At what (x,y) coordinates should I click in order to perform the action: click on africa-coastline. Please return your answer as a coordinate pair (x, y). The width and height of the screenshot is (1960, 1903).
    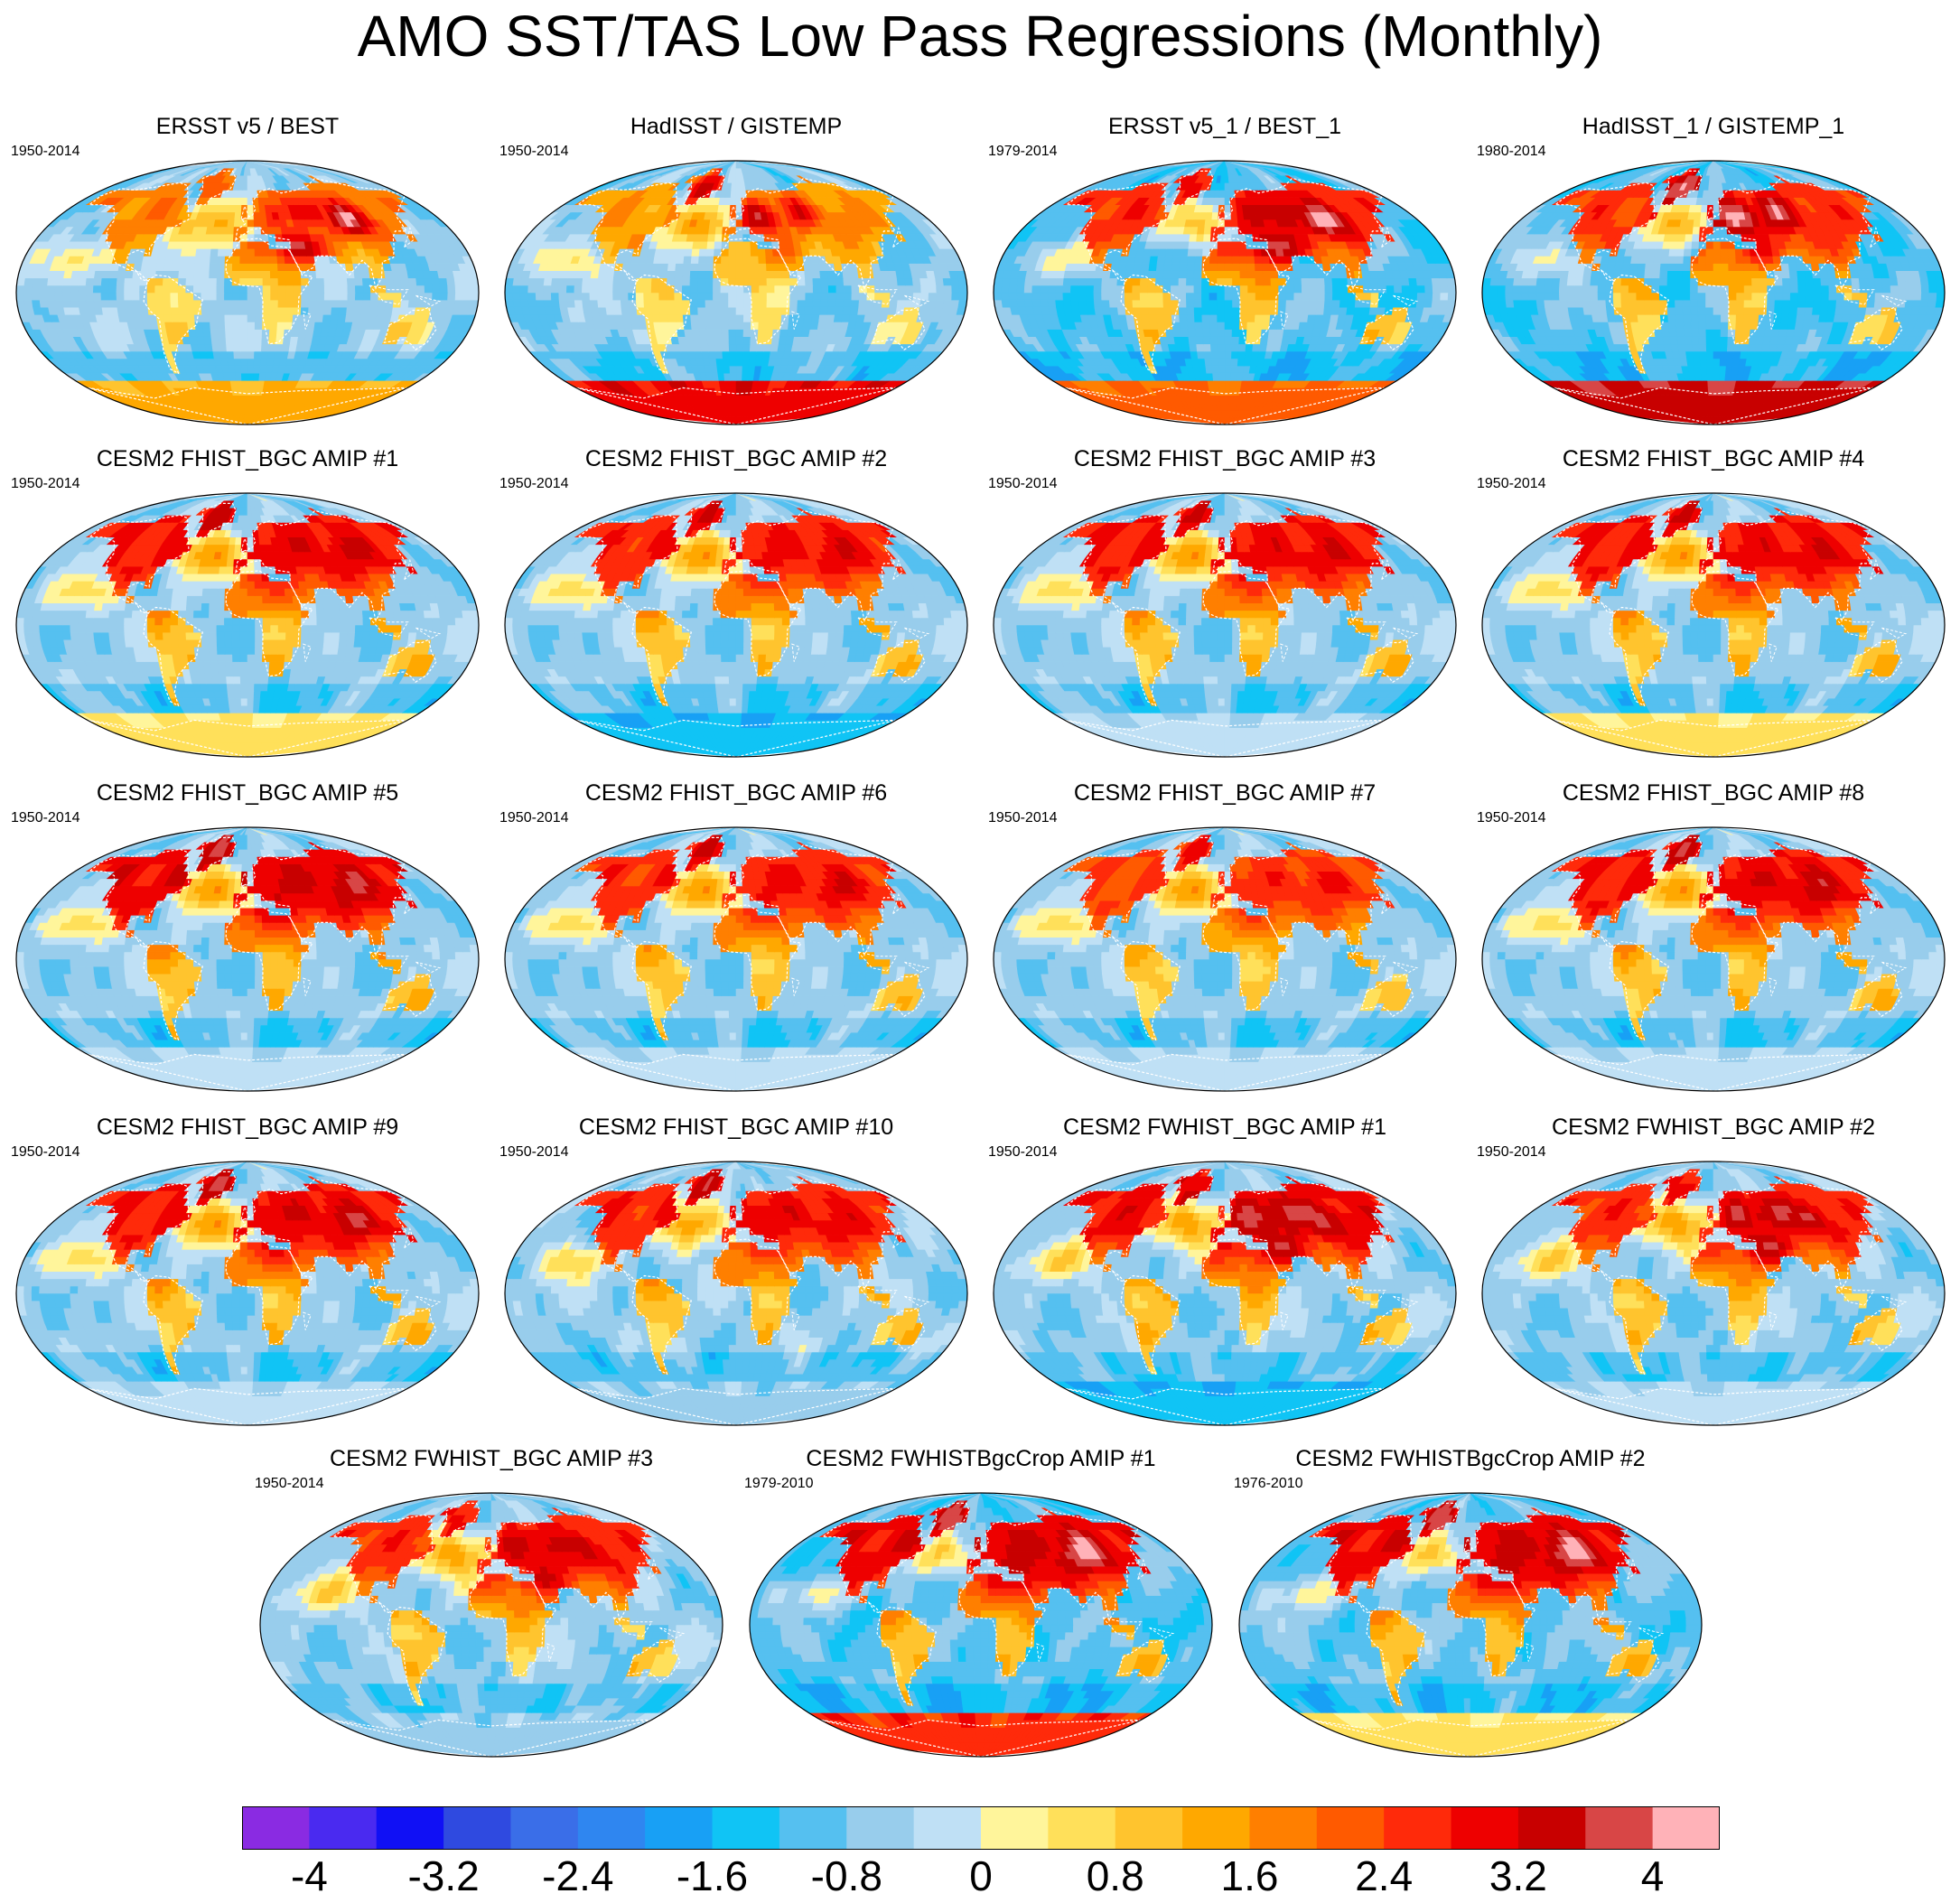
    Looking at the image, I should click on (269, 291).